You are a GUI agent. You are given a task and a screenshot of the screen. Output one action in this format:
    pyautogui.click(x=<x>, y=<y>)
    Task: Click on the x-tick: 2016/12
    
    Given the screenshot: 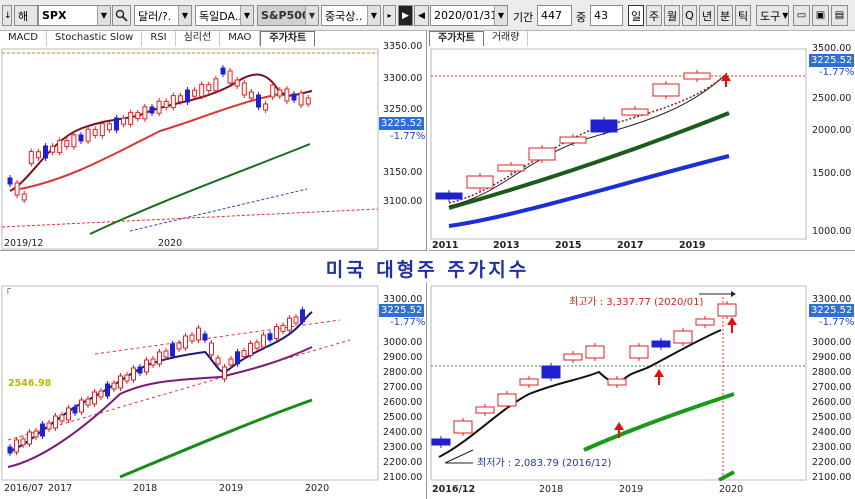 What is the action you would take?
    pyautogui.click(x=454, y=489)
    